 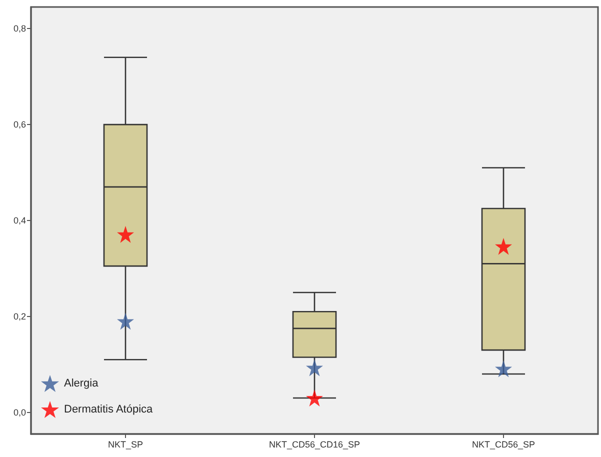 What do you see at coordinates (109, 409) in the screenshot?
I see `legend-label: Dermatitis Atópica` at bounding box center [109, 409].